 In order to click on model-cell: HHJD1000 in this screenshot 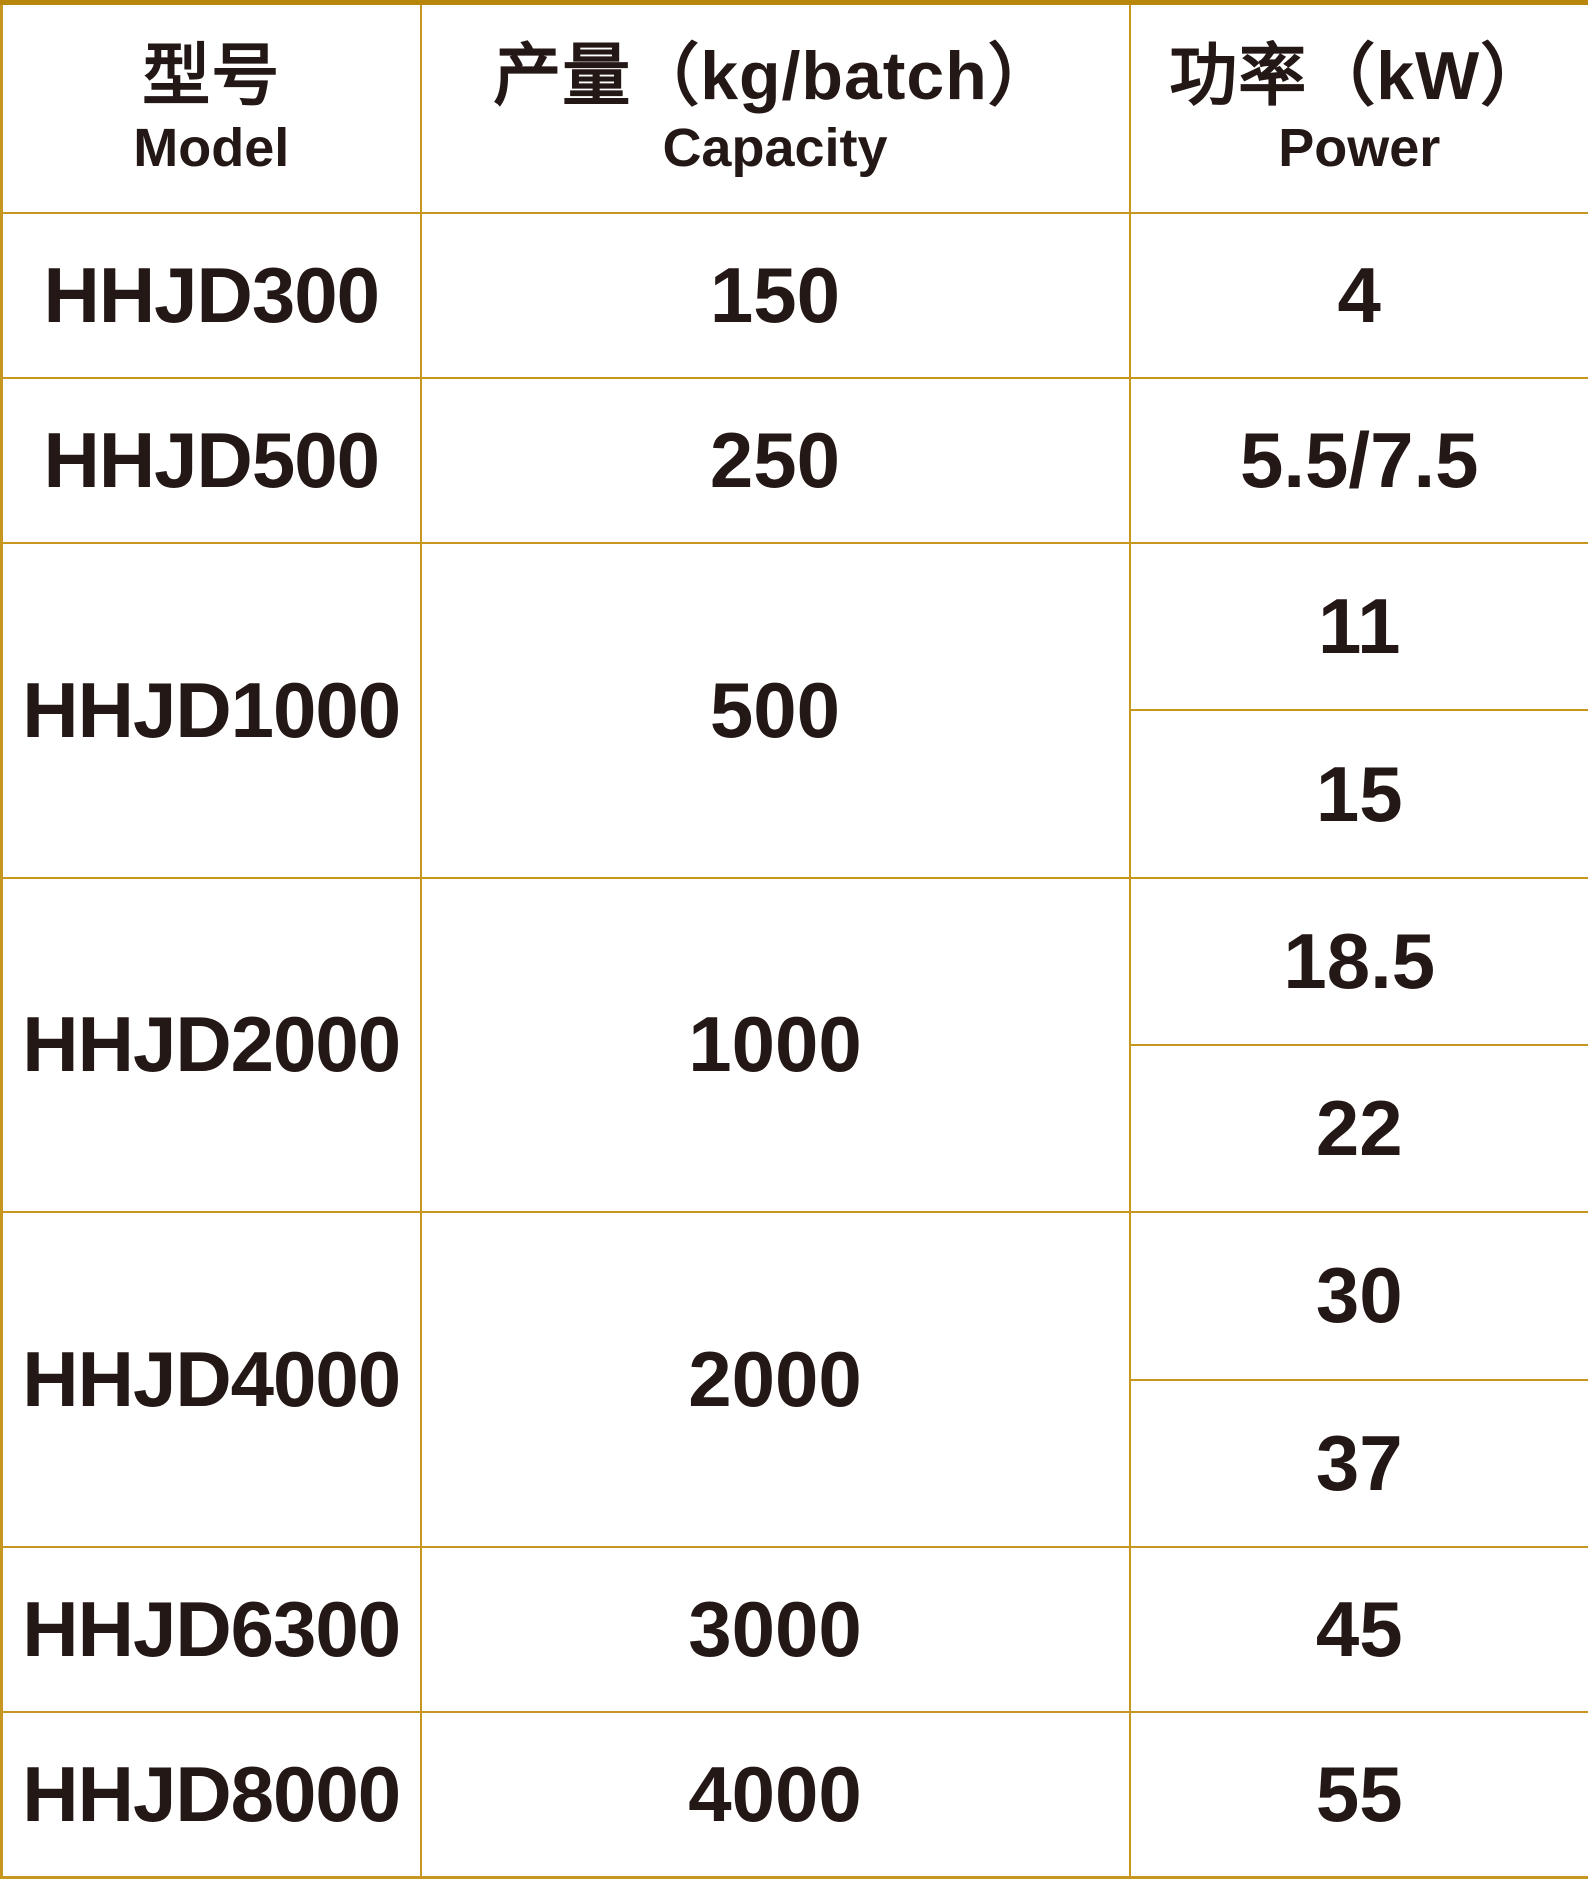, I will do `click(211, 710)`.